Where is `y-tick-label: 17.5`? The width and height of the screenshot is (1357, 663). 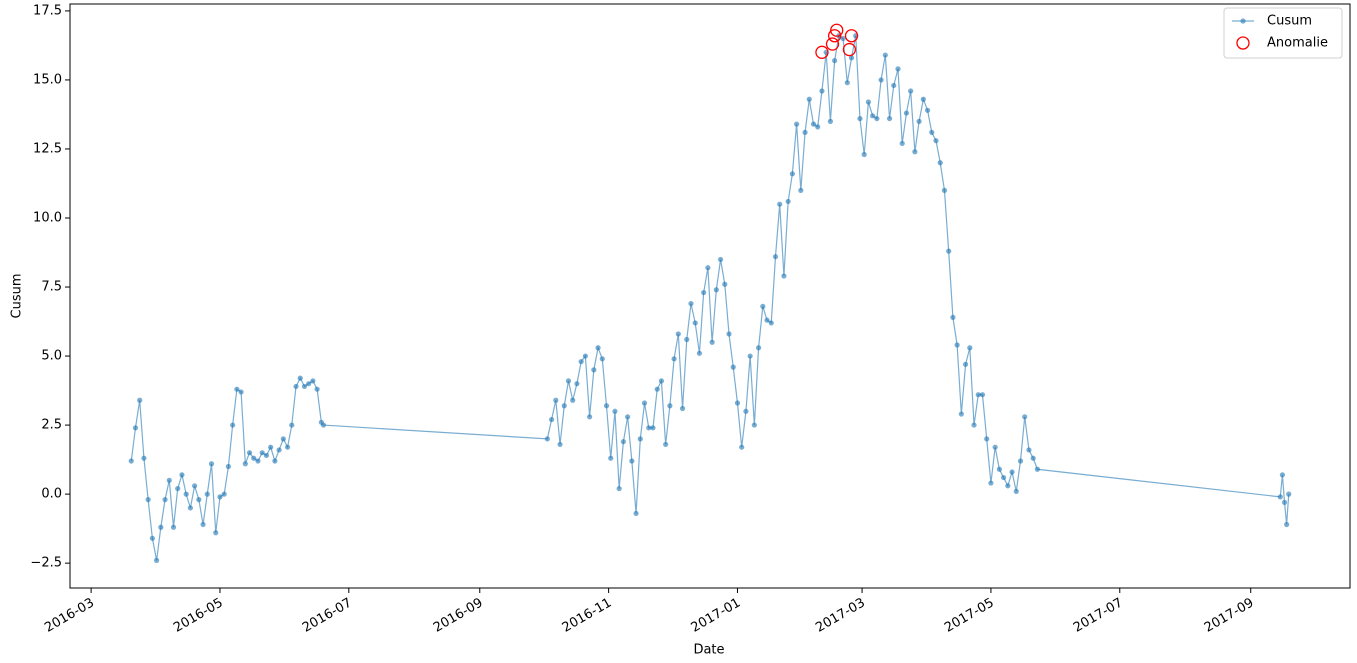
y-tick-label: 17.5 is located at coordinates (47, 10).